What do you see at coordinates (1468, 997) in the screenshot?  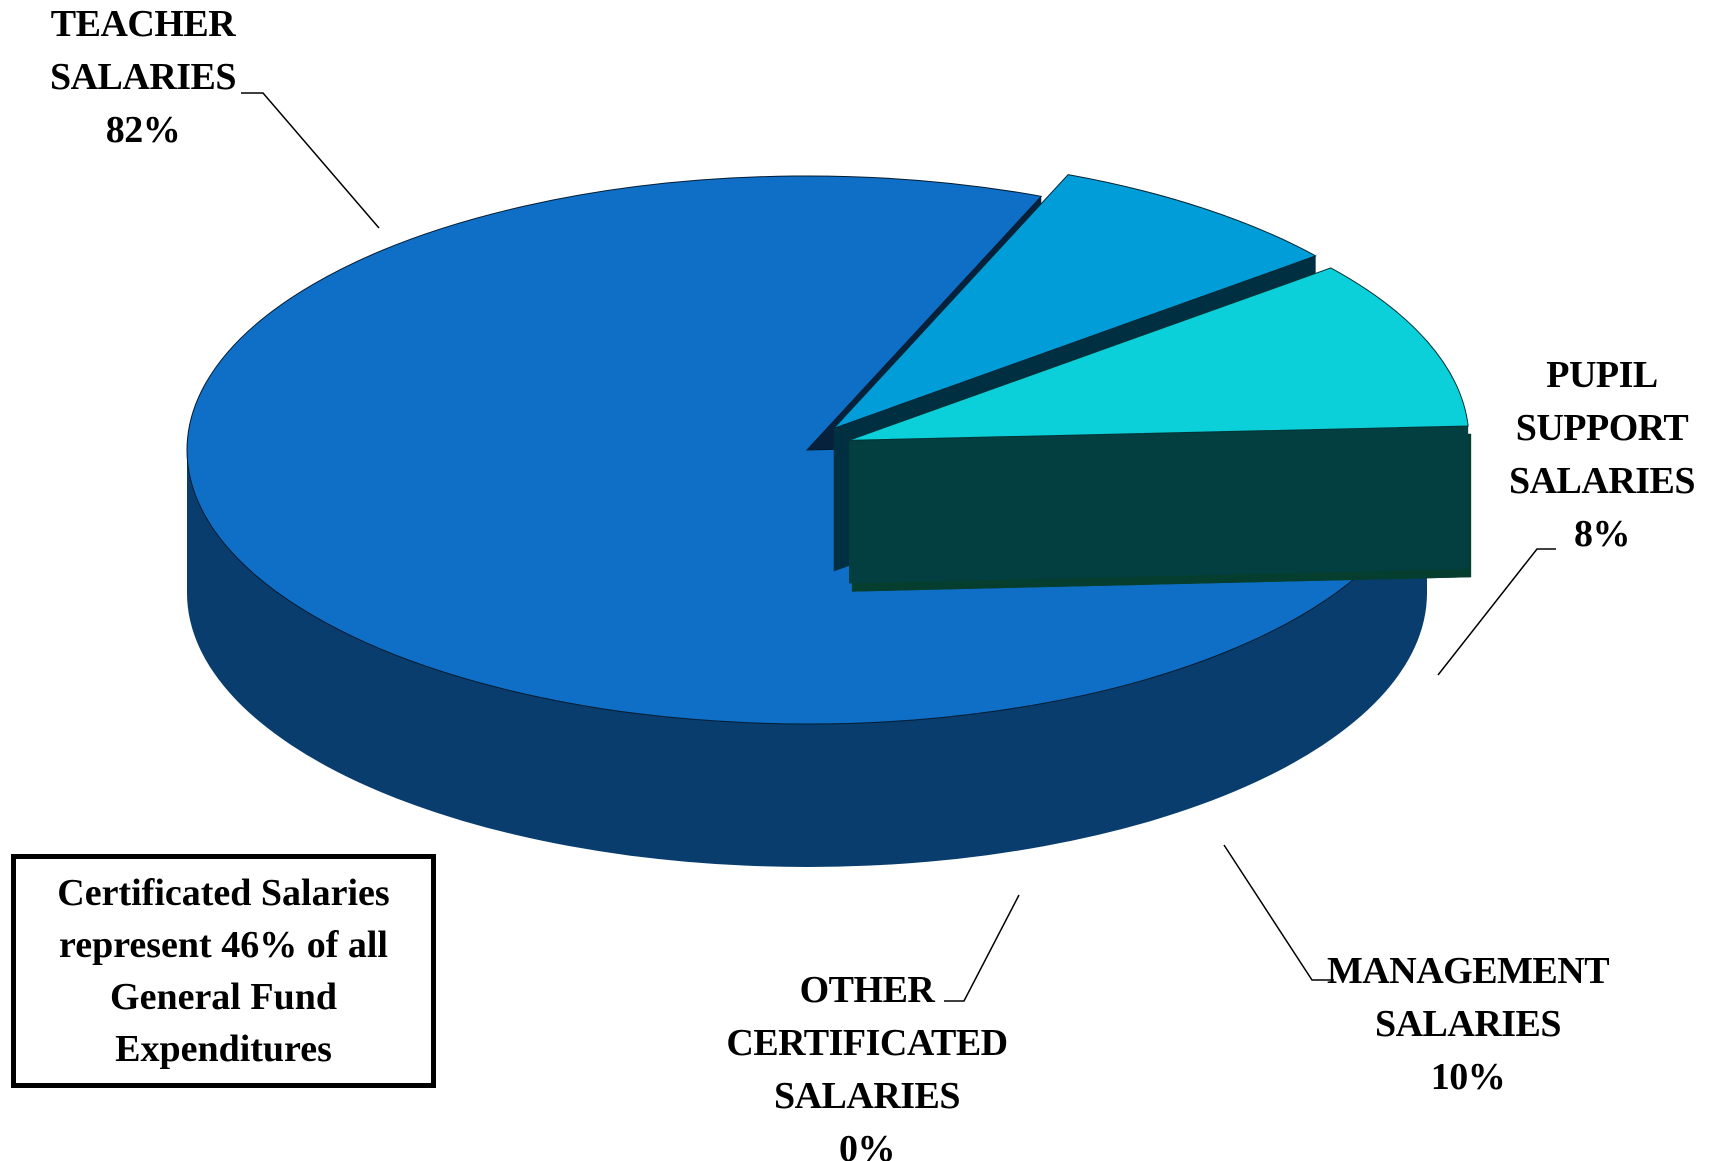 I see `category-label: MANAGEMENT SALARIES` at bounding box center [1468, 997].